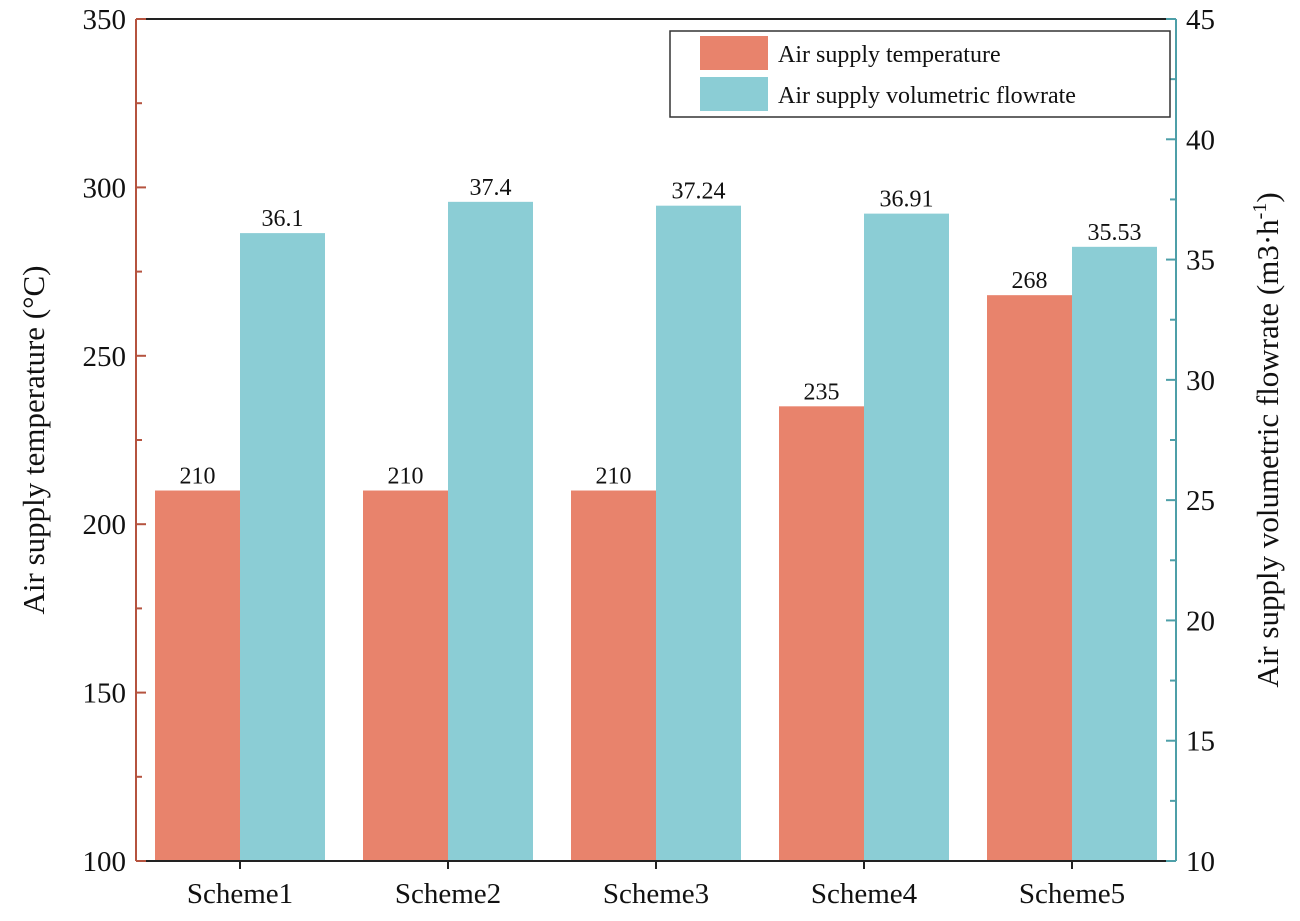 The height and width of the screenshot is (921, 1300). What do you see at coordinates (864, 894) in the screenshot?
I see `x-tick-label-scheme4: Scheme4` at bounding box center [864, 894].